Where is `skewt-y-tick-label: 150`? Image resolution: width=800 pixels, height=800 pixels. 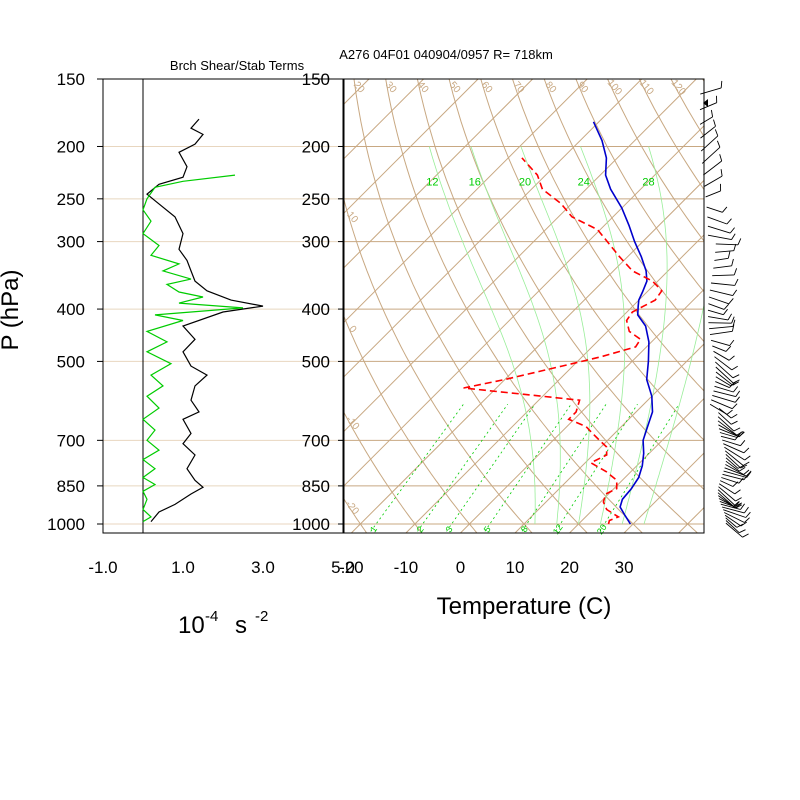 skewt-y-tick-label: 150 is located at coordinates (316, 79).